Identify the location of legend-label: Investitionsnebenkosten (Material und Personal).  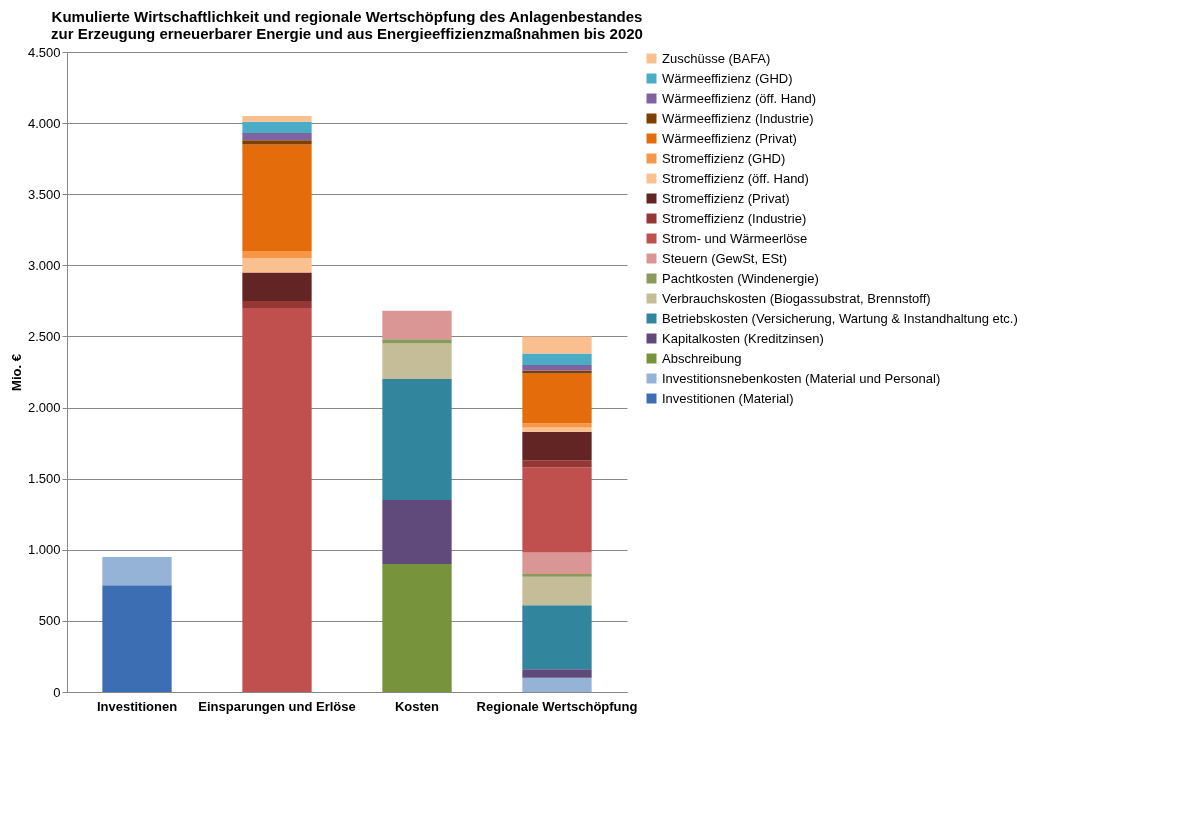
(801, 378).